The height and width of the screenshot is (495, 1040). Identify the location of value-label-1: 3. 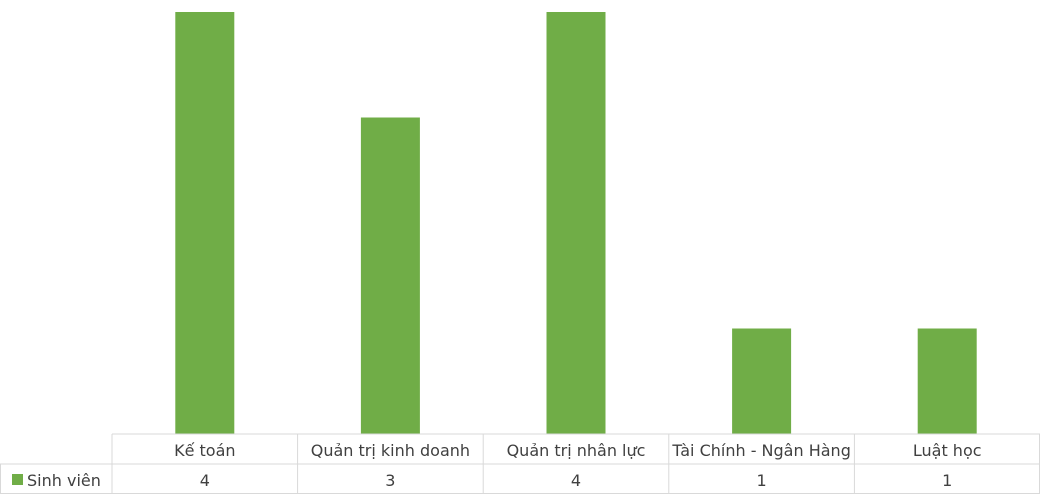
(390, 480).